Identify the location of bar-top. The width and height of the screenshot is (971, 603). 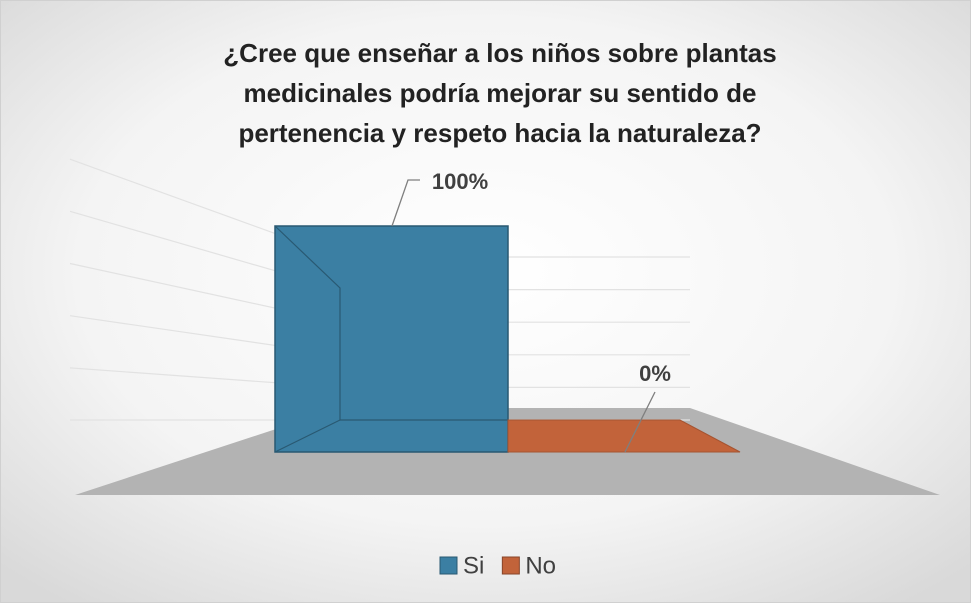
(624, 436).